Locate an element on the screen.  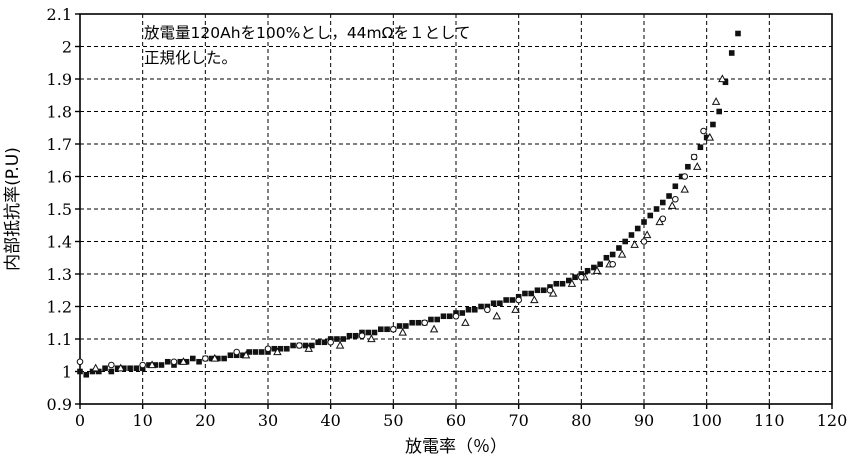
y-tick-label: 1.6 is located at coordinates (59, 177).